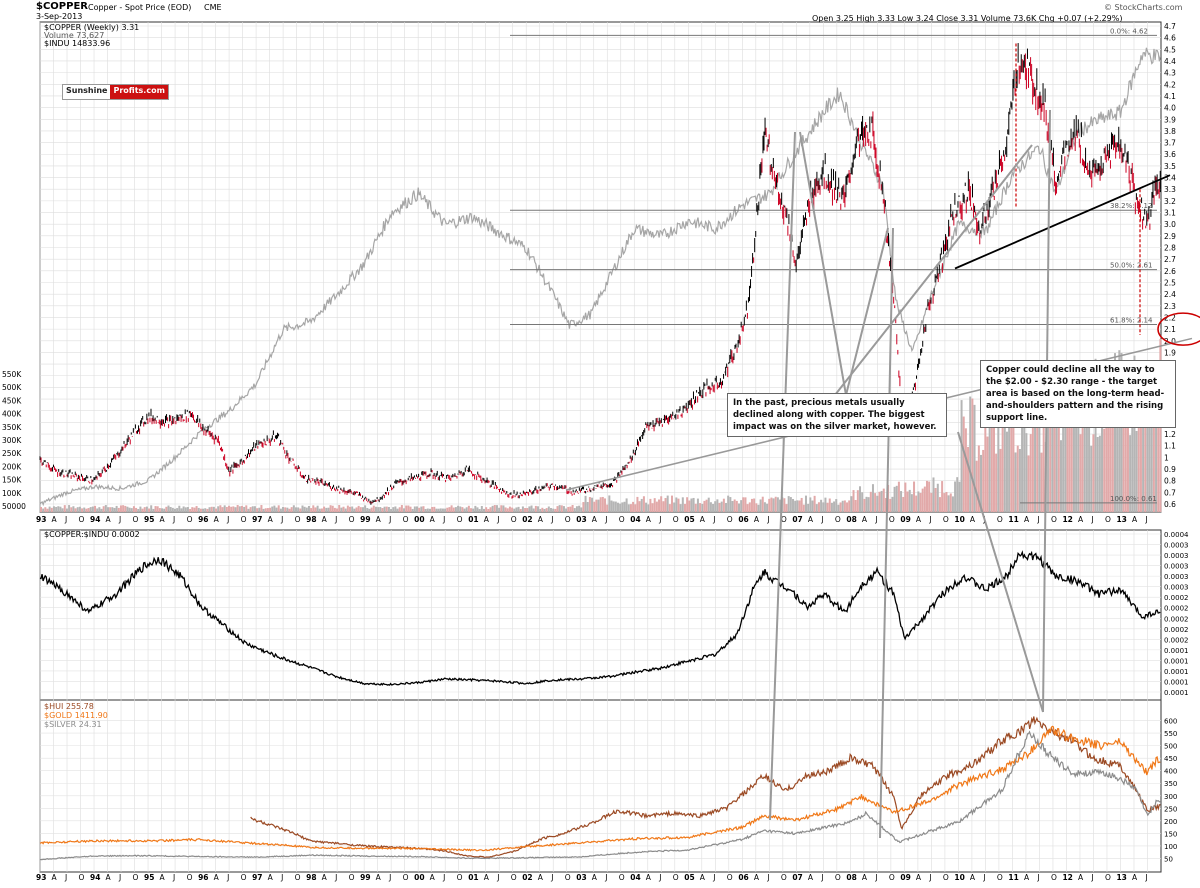 This screenshot has width=1200, height=888. Describe the element at coordinates (1170, 259) in the screenshot. I see `y-tick-label: 2.7` at that location.